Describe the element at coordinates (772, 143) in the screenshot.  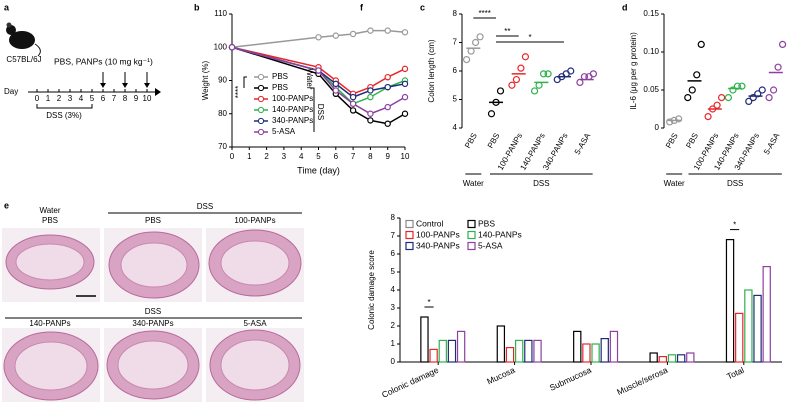
I see `x-tick-label: 5-ASA` at that location.